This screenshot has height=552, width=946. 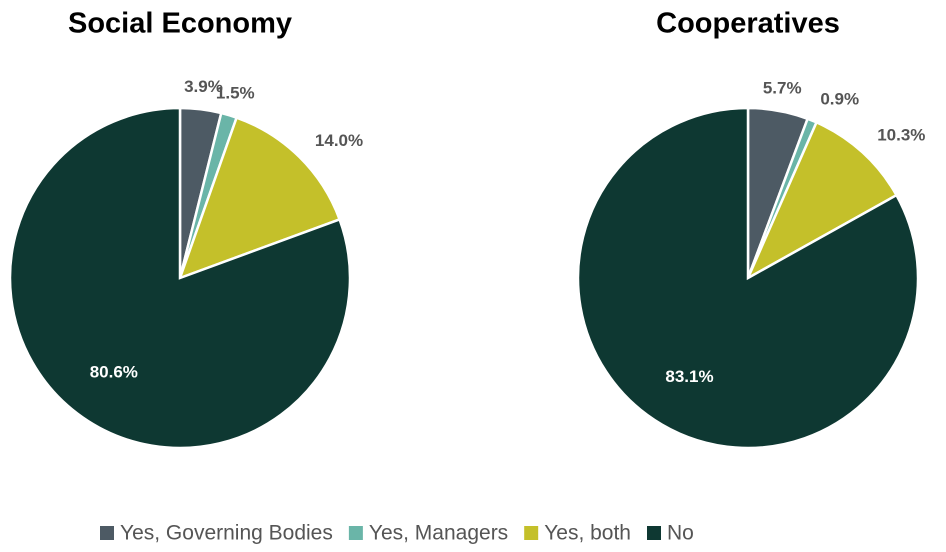 What do you see at coordinates (782, 88) in the screenshot?
I see `data-label: 5.7%` at bounding box center [782, 88].